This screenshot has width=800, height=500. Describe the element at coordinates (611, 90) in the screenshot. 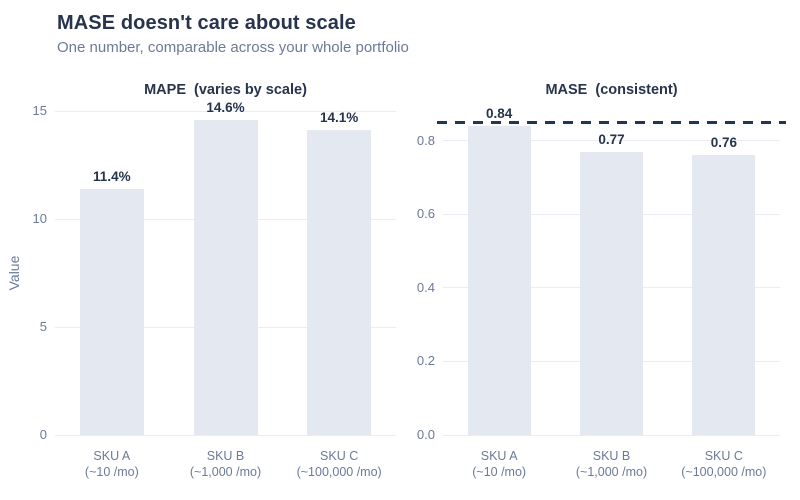

I see `chart-title: MASE (consistent)` at that location.